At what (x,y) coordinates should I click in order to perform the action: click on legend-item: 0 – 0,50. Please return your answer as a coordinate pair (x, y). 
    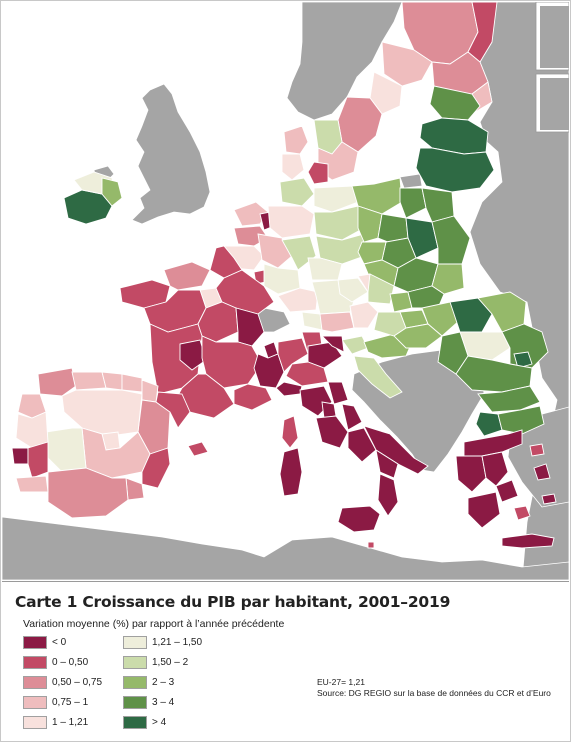
    Looking at the image, I should click on (55, 662).